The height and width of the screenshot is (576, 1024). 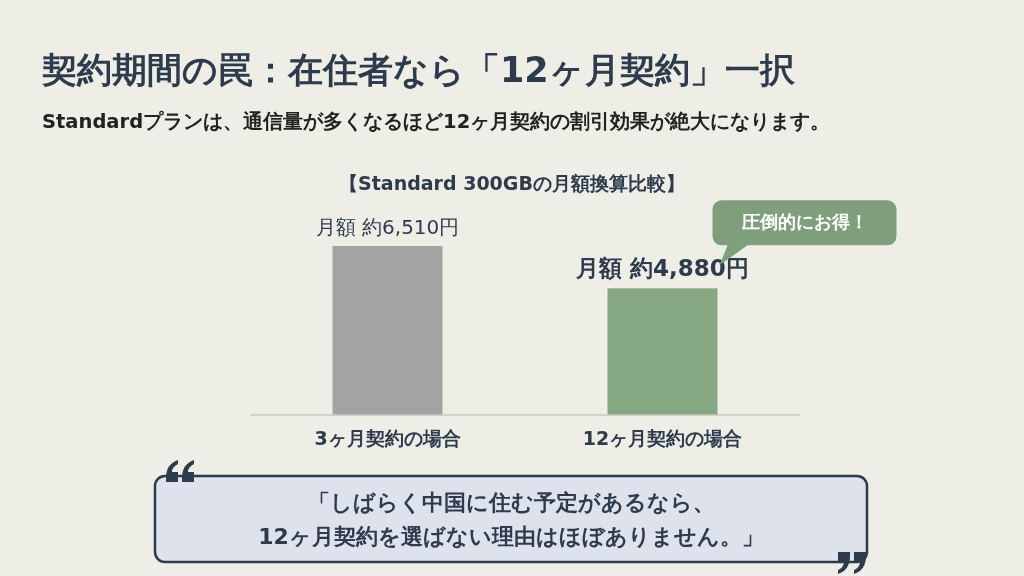 What do you see at coordinates (387, 227) in the screenshot?
I see `data-label: 月額 約6,510円` at bounding box center [387, 227].